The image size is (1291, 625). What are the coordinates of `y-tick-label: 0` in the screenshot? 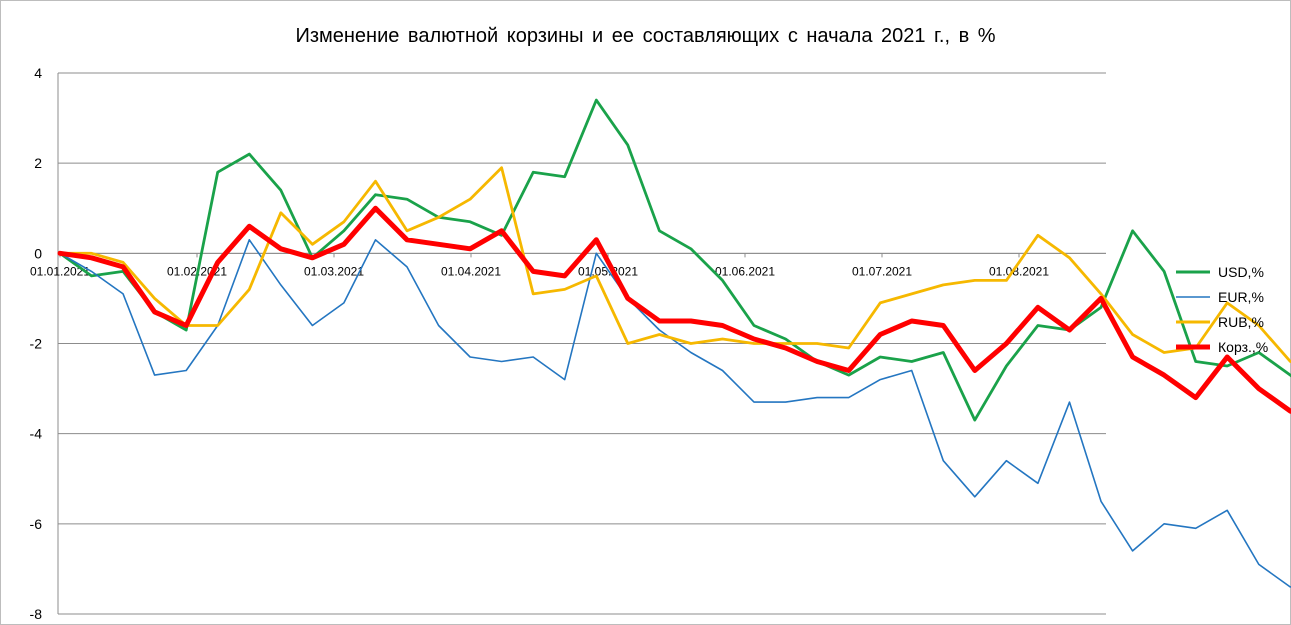 It's located at (38, 253).